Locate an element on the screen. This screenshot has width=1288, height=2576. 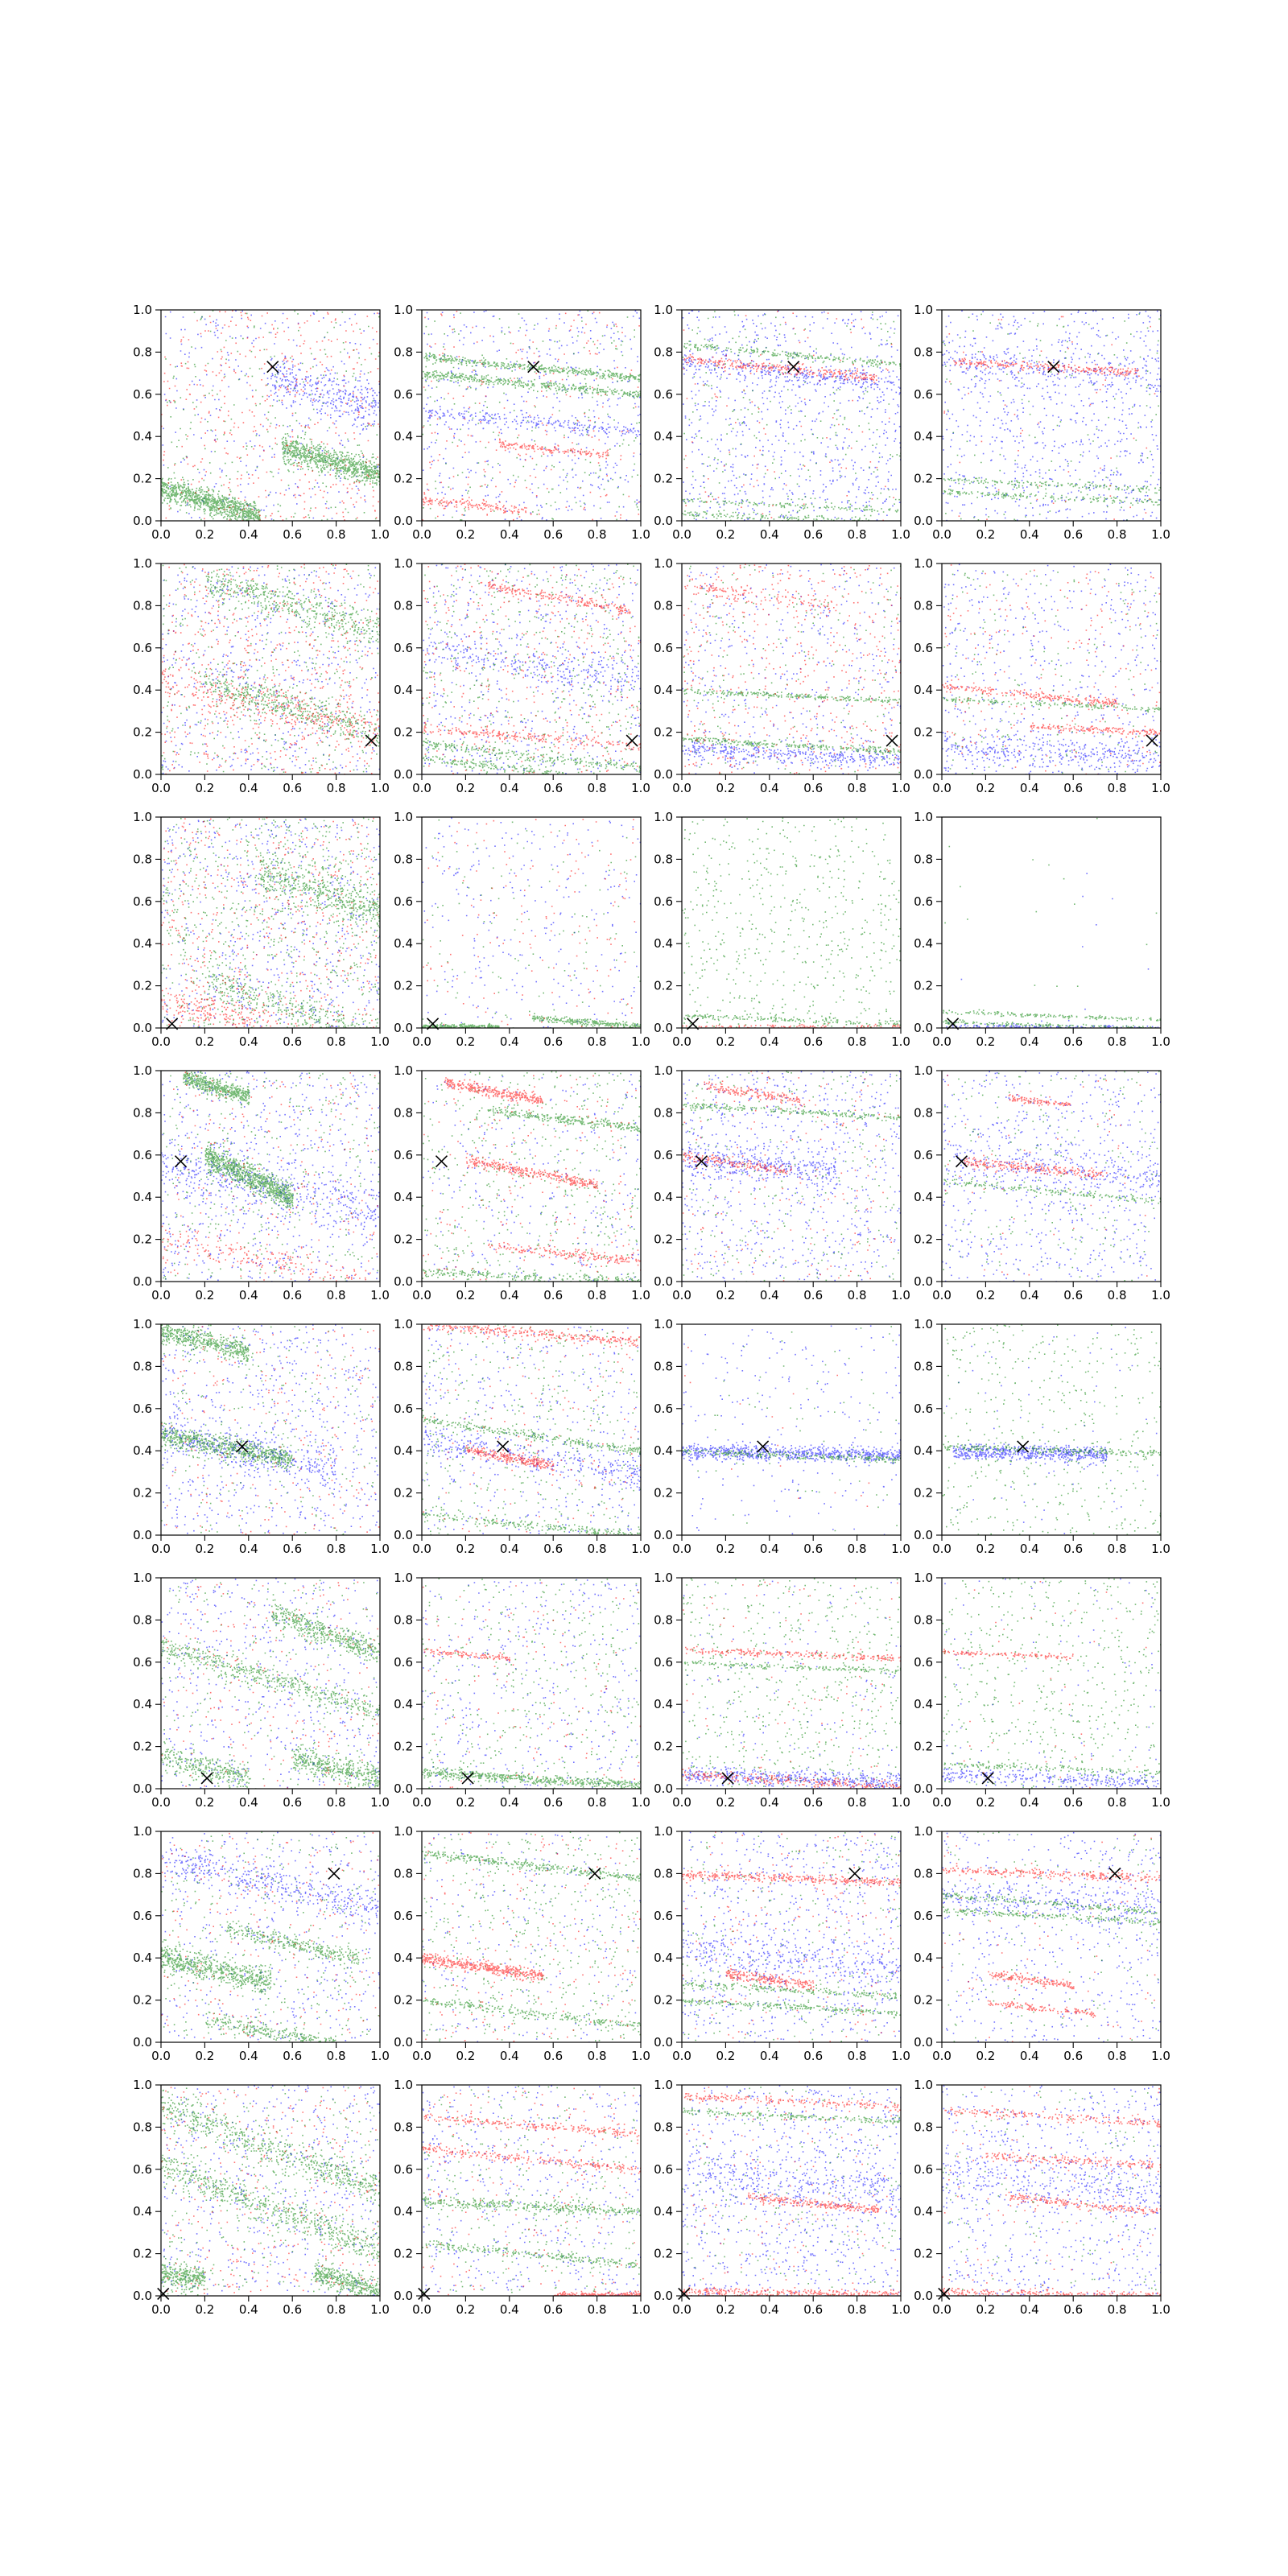
subplot-2-3: 0.0 0.2 0.4 0.6 0.8 1.00.00.20.40.60.81.0 is located at coordinates (782, 675).